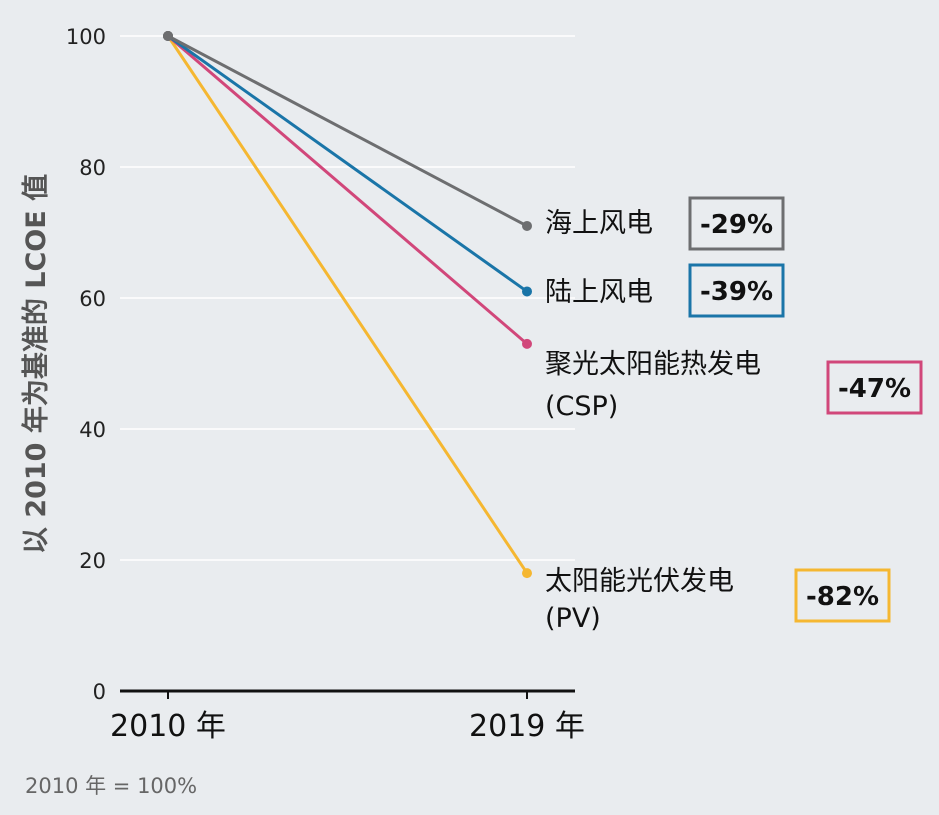  I want to click on y-tick-label: 80, so click(92, 168).